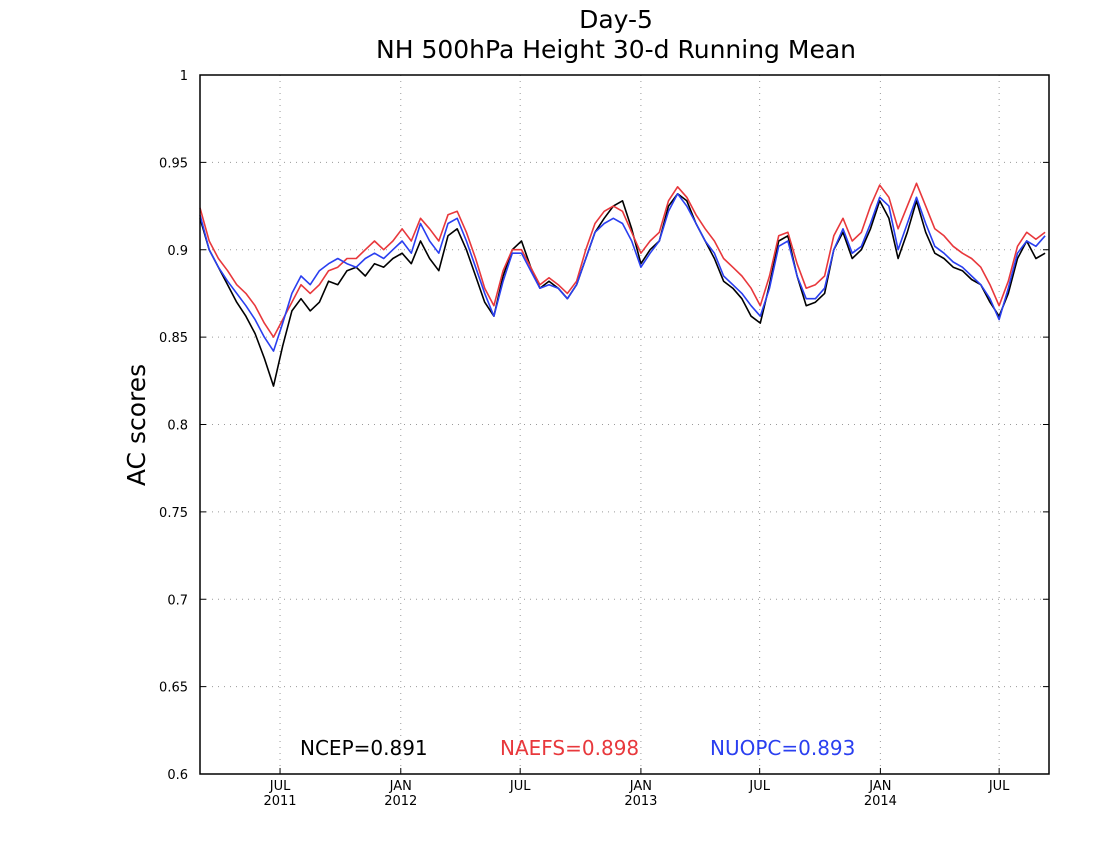 The width and height of the screenshot is (1100, 850). I want to click on chart-subtitle: NH 500hPa Height 30-d Running Mean, so click(616, 49).